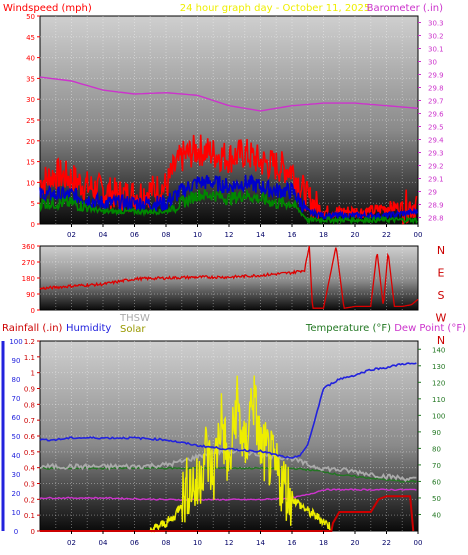 Image resolution: width=468 pixels, height=555 pixels. What do you see at coordinates (436, 433) in the screenshot?
I see `temp-tick-label: 90` at bounding box center [436, 433].